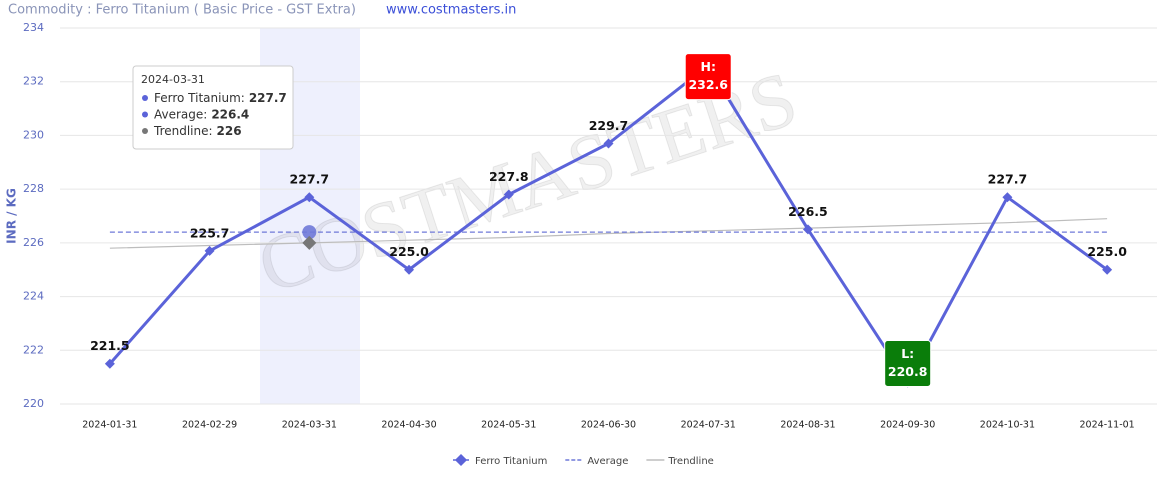  I want to click on data-label: 221.5, so click(110, 345).